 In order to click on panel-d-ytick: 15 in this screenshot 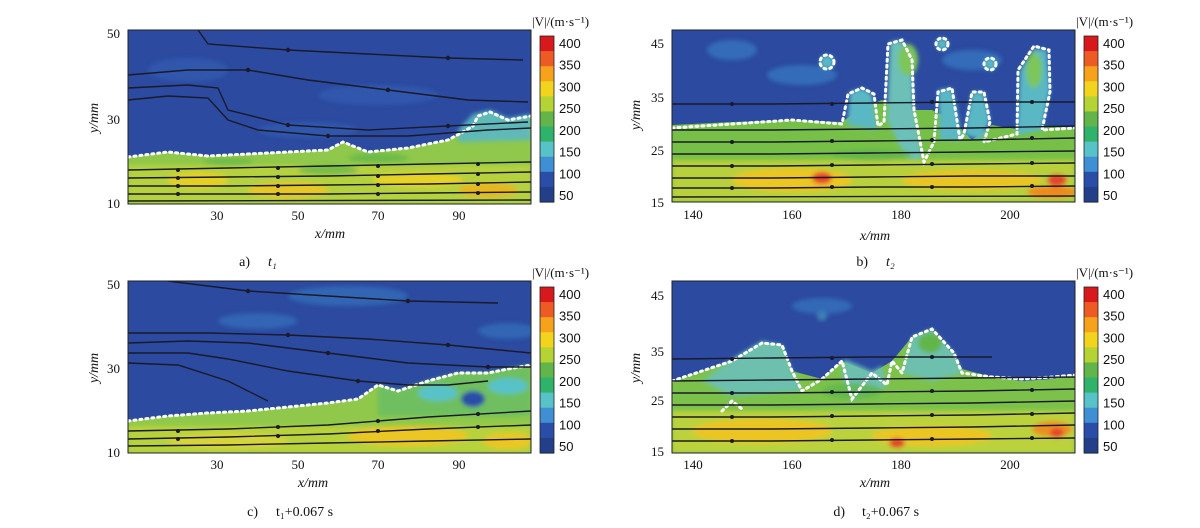, I will do `click(657, 451)`.